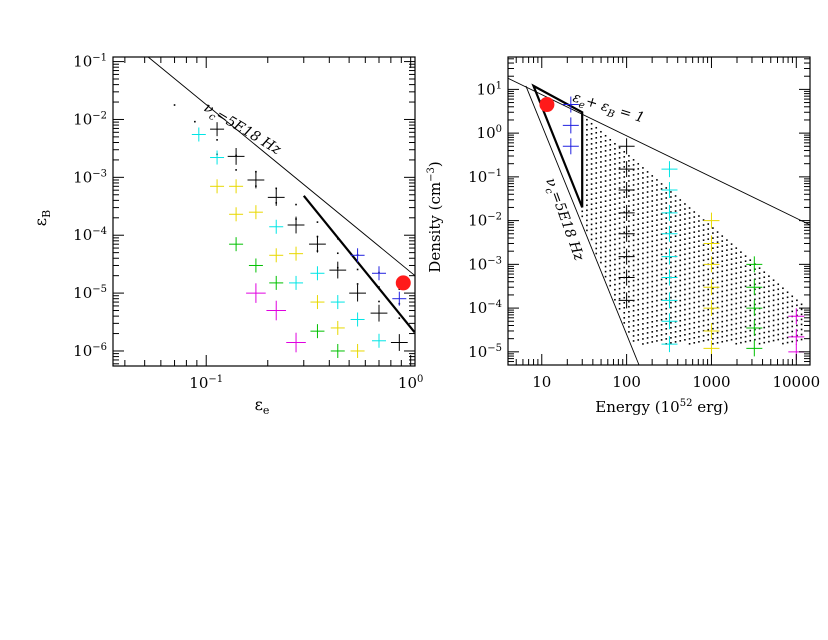  I want to click on left-lines, so click(281, 194).